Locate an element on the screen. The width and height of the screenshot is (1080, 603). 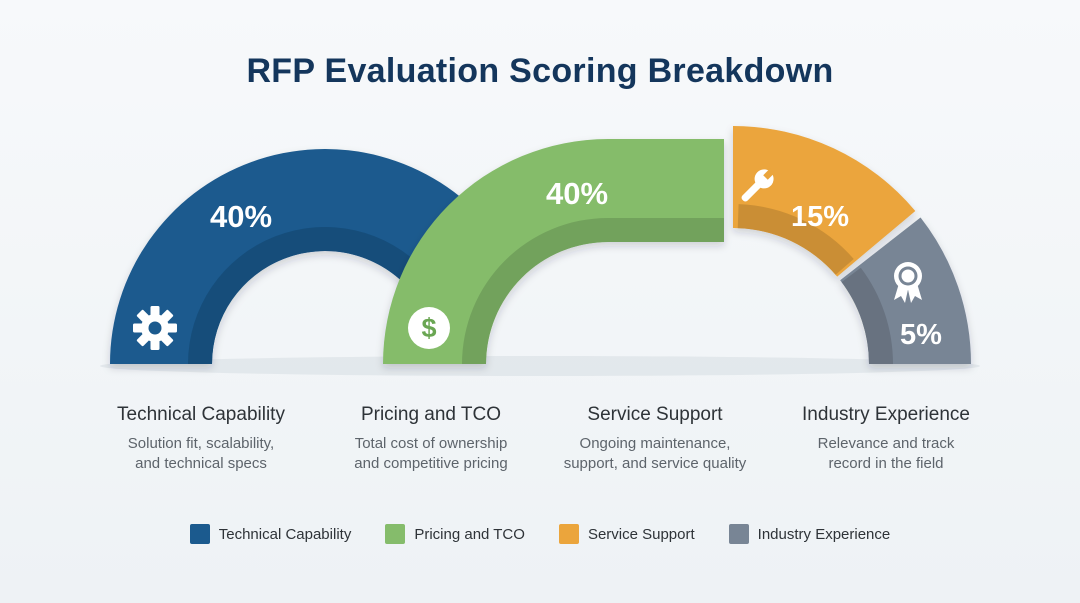
category-description-line: support, and service quality is located at coordinates (655, 463).